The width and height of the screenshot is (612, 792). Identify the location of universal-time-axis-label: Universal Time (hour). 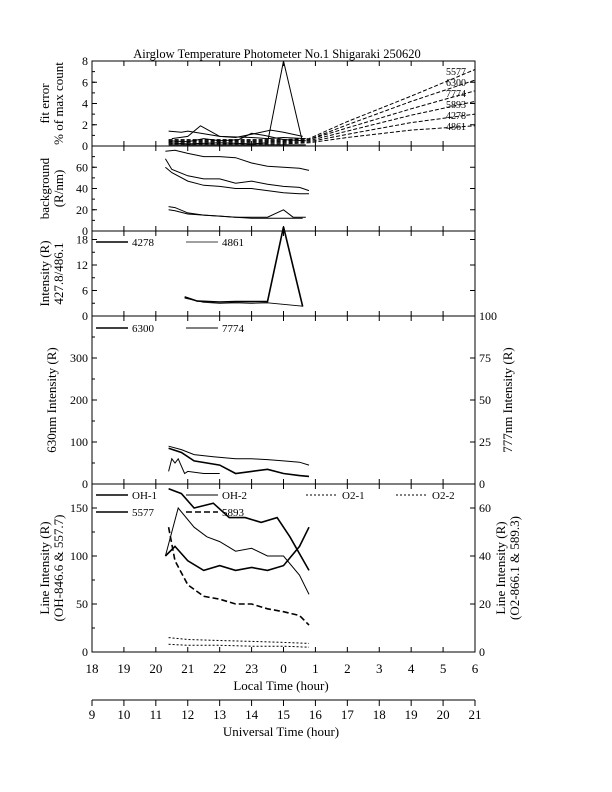
(281, 731).